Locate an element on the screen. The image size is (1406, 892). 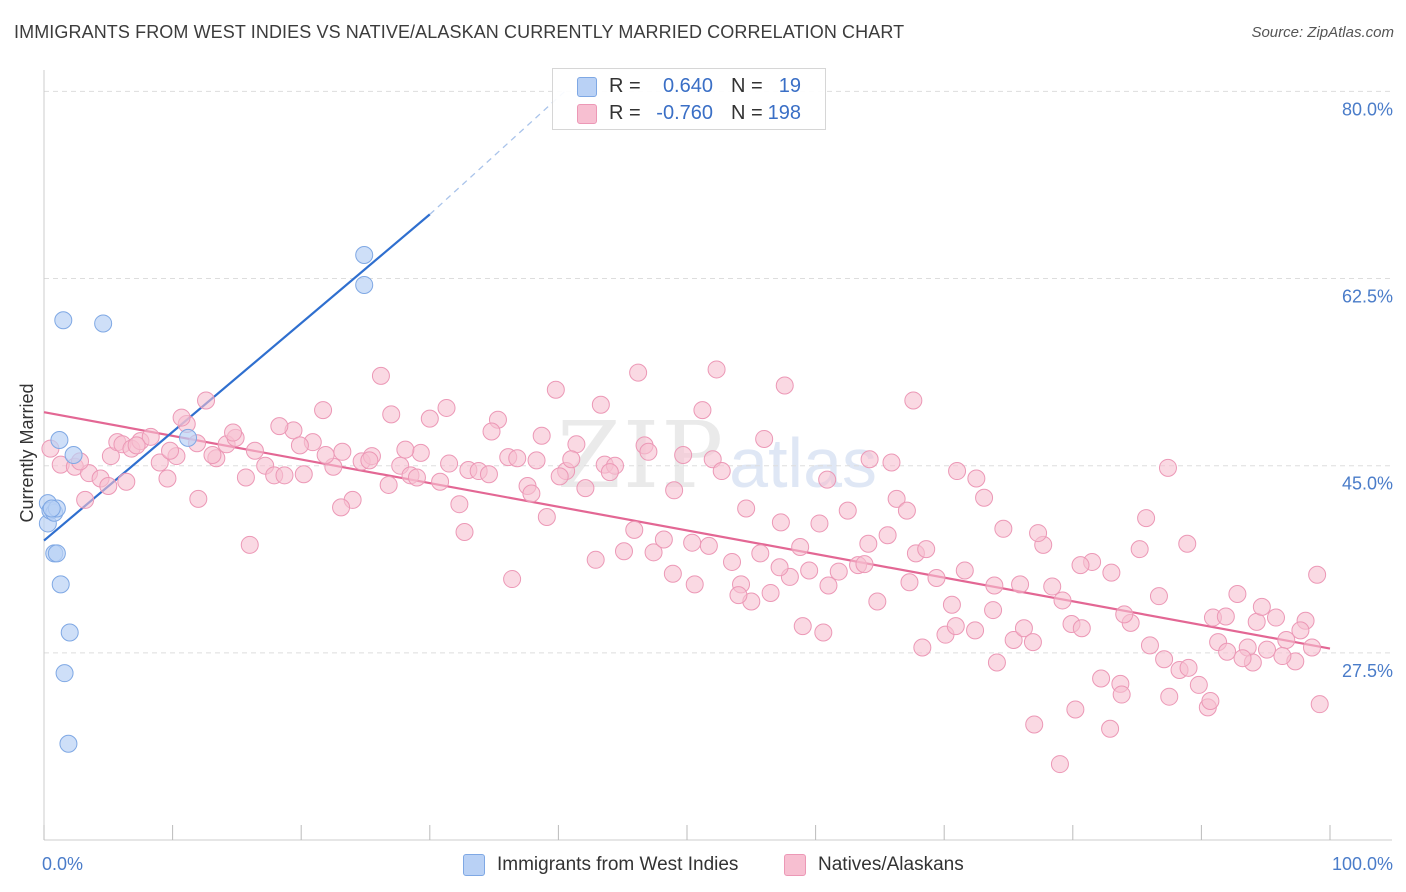
x-tick-label: 100.0% is located at coordinates (1362, 864).